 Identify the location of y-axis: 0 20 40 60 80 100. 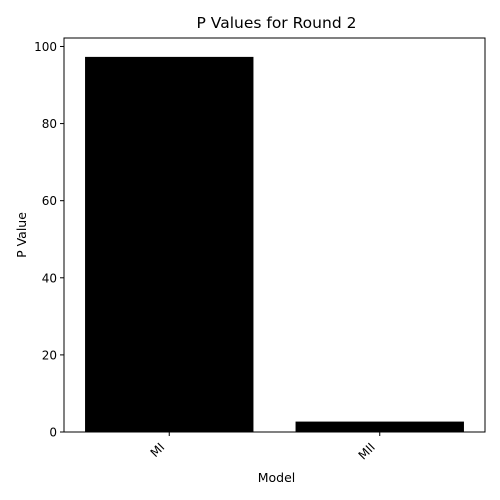
(49, 240).